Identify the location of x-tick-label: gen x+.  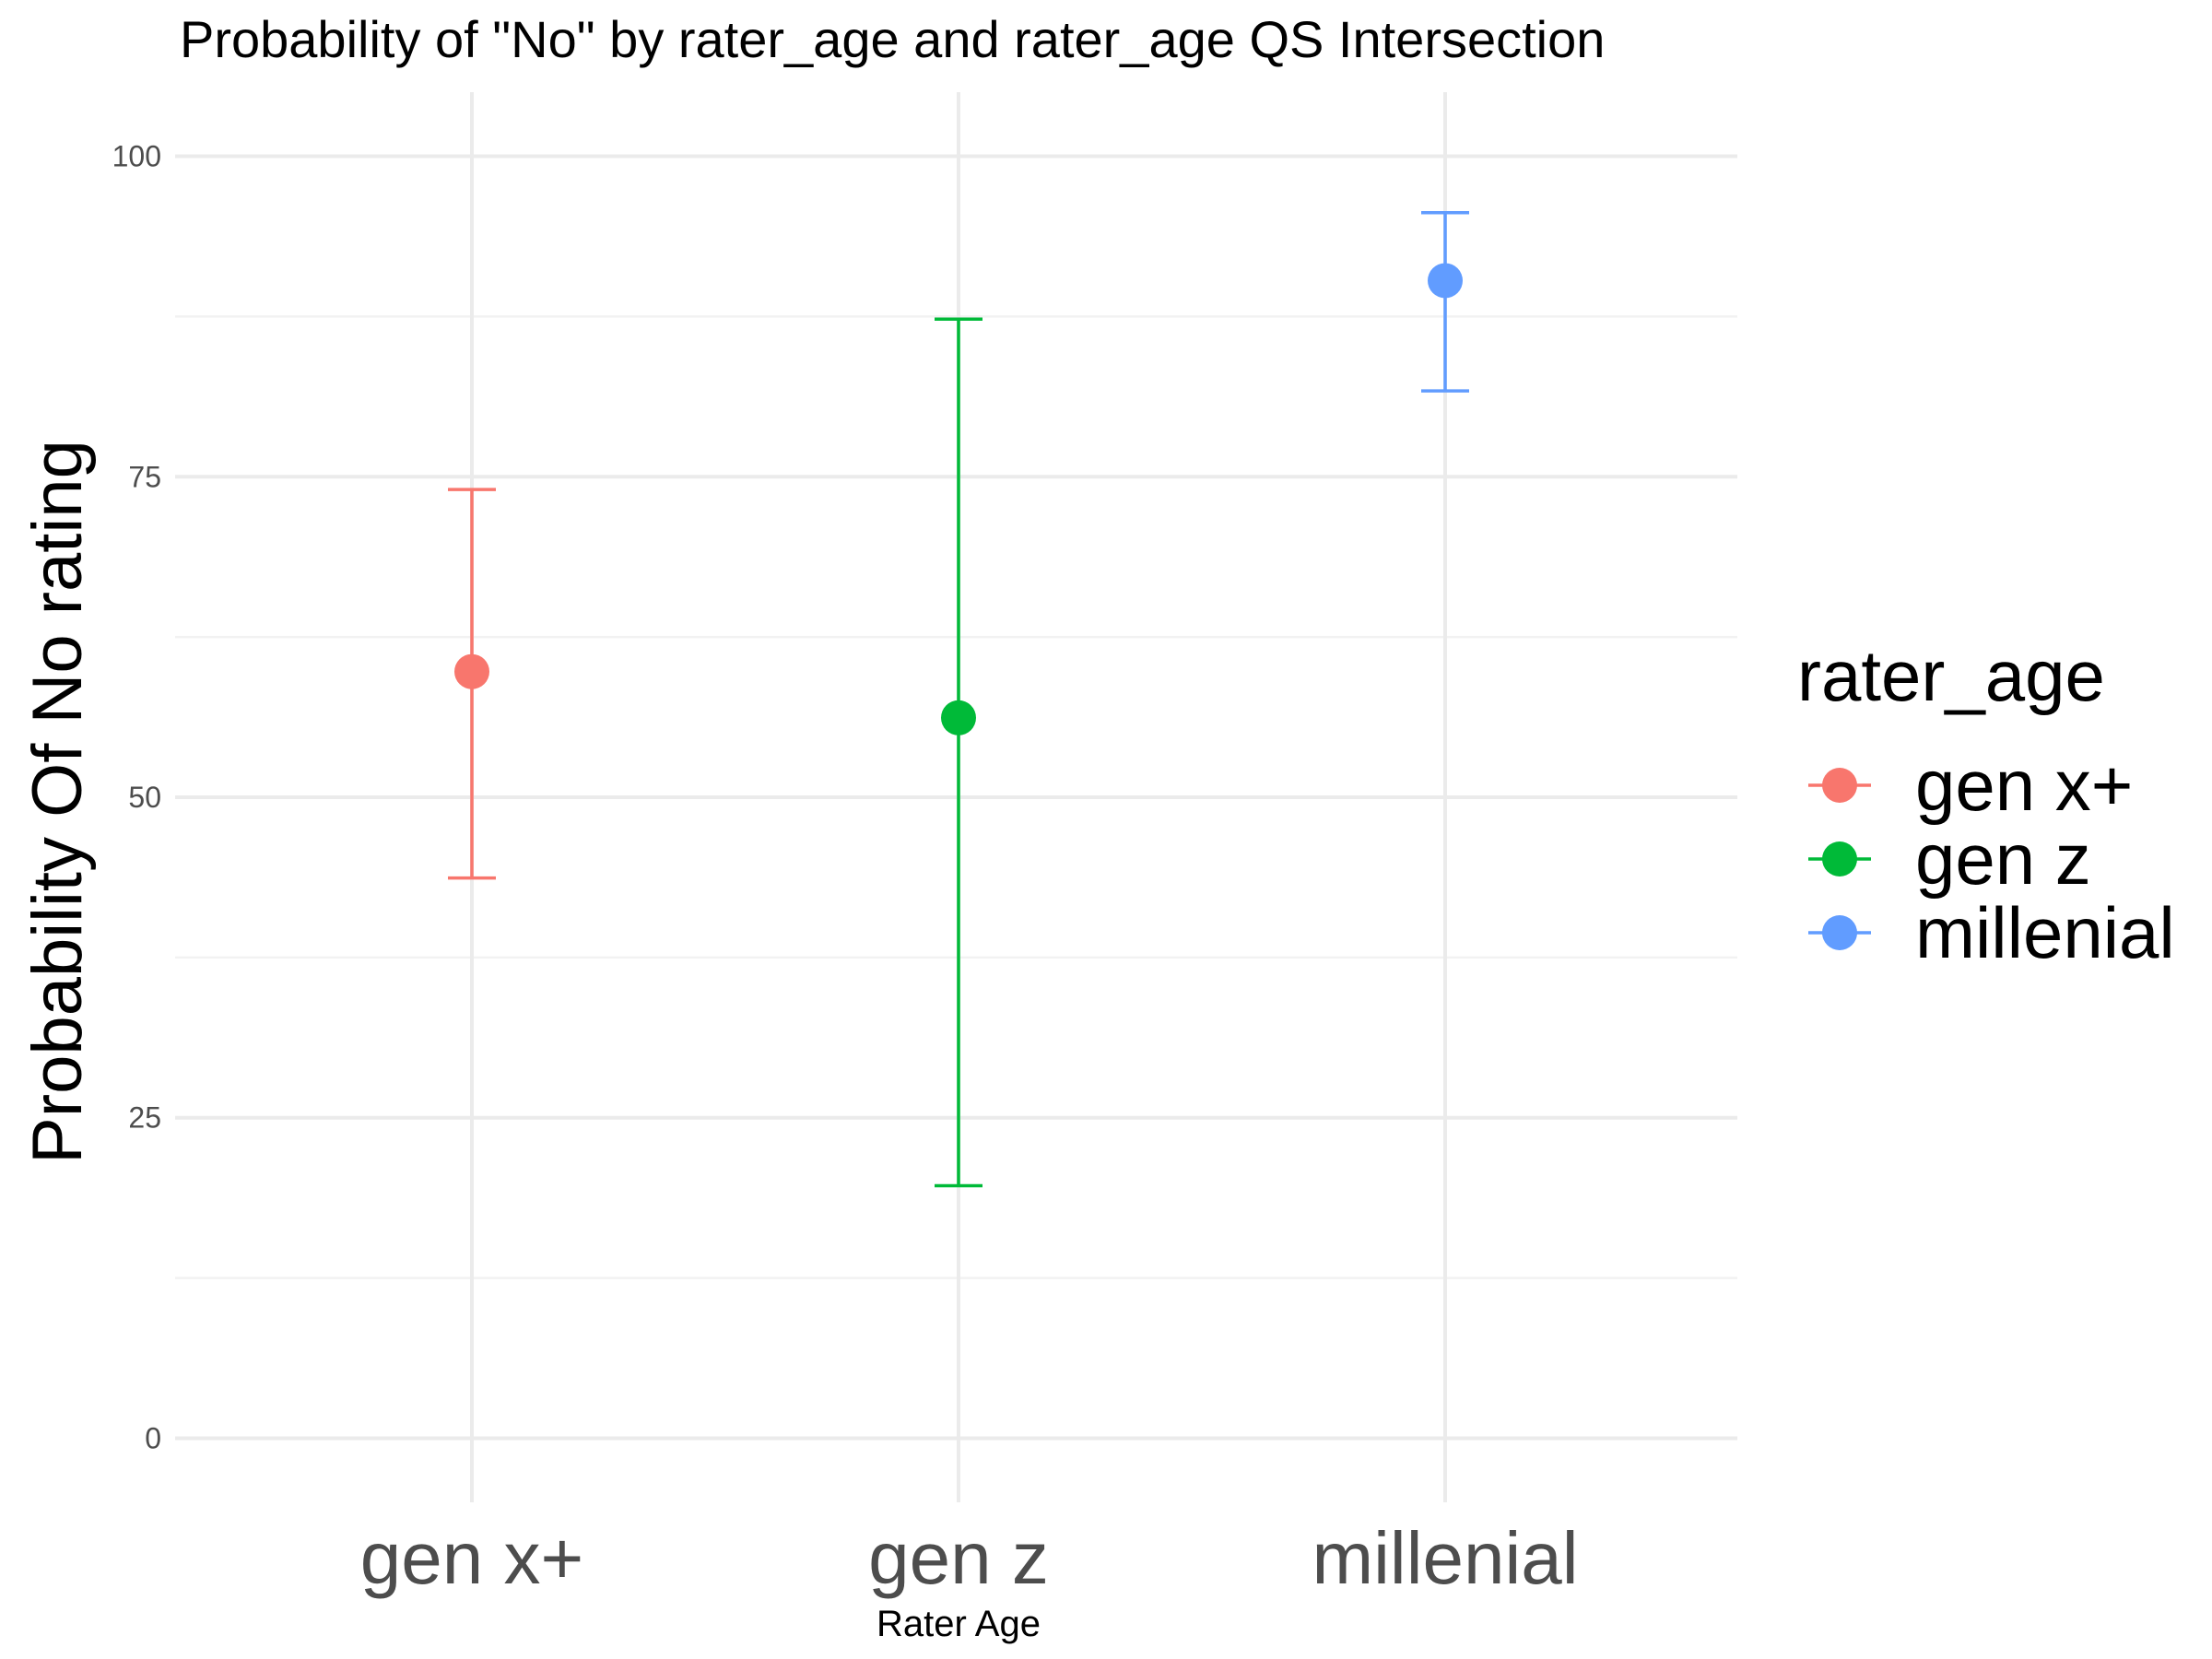
(471, 1558).